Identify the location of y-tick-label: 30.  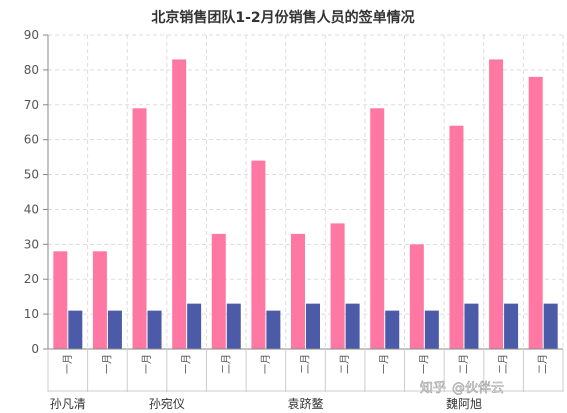
(31, 244).